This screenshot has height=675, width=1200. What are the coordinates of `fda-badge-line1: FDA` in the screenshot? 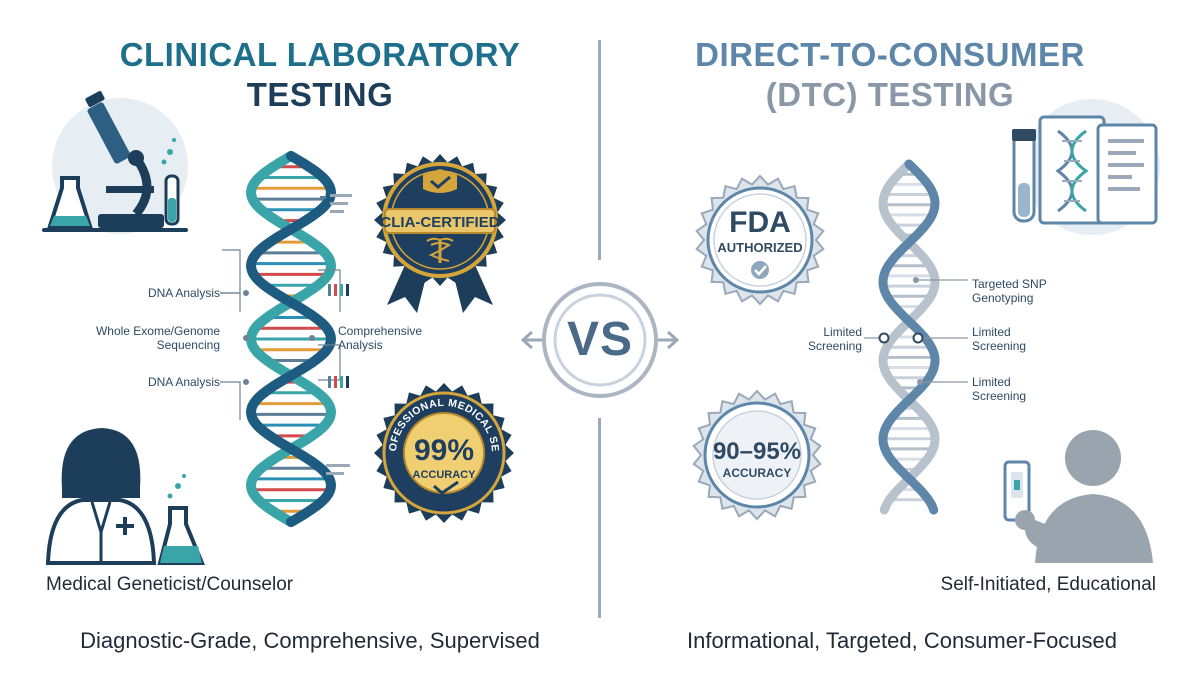 It's located at (760, 222).